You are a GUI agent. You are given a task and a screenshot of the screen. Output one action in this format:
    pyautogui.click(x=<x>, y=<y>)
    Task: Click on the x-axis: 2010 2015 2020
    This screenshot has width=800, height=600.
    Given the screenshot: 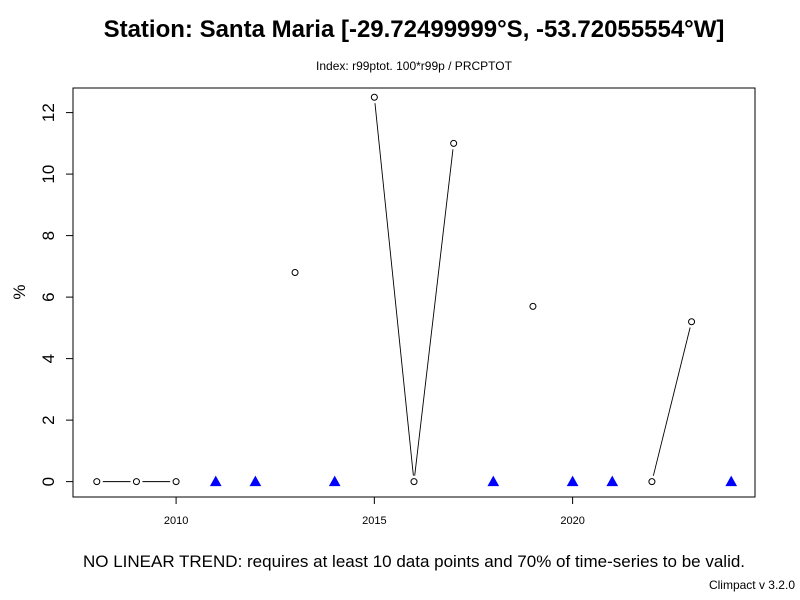 What is the action you would take?
    pyautogui.click(x=374, y=511)
    